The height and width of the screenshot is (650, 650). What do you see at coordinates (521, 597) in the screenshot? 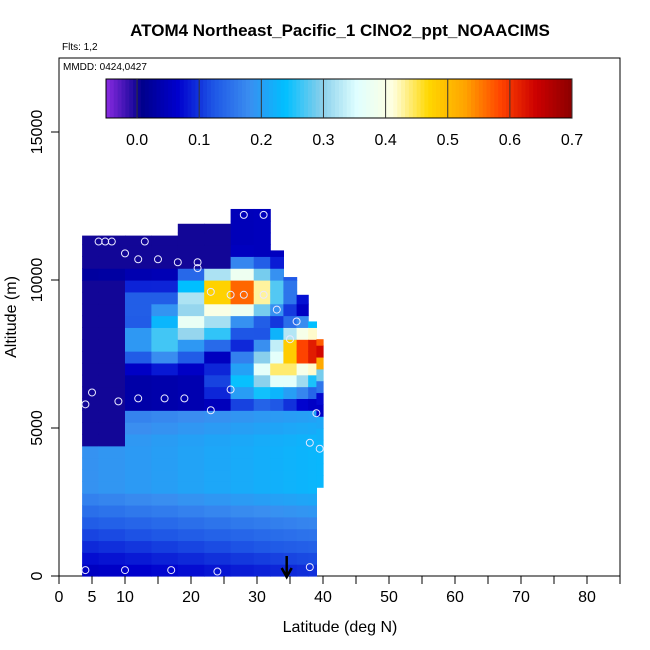
I see `x-tick-label: 70` at bounding box center [521, 597].